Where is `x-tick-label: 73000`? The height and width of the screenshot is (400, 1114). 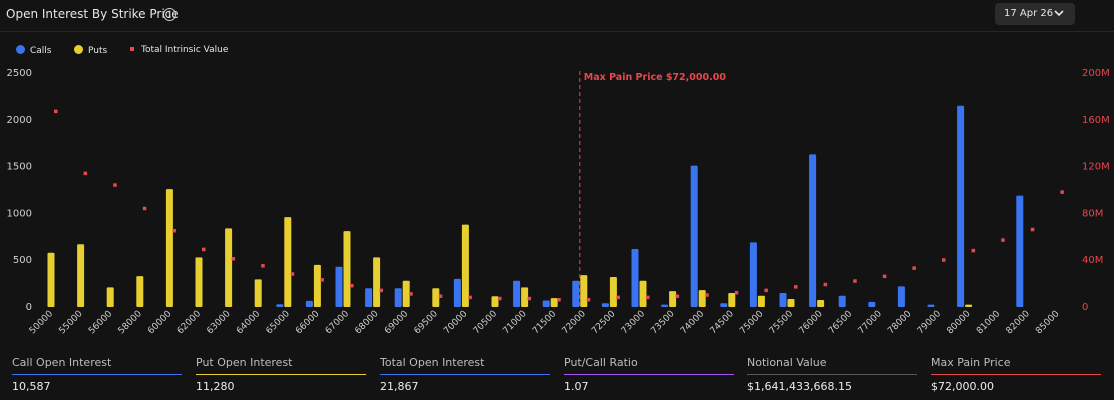 x-tick-label: 73000 is located at coordinates (634, 323).